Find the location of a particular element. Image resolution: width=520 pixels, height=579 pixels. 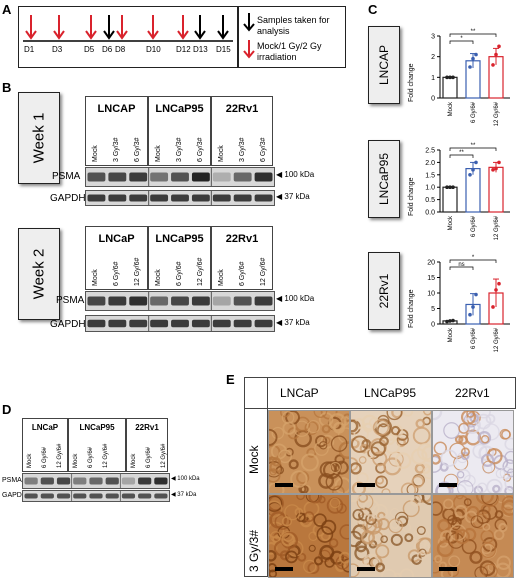

sig-label-1: ** is located at coordinates (461, 153).